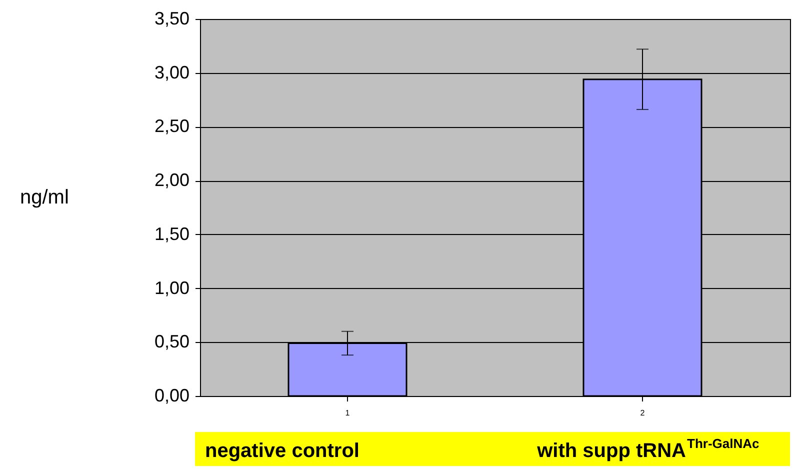 The height and width of the screenshot is (469, 799). What do you see at coordinates (172, 126) in the screenshot?
I see `y-tick-label: 2,50` at bounding box center [172, 126].